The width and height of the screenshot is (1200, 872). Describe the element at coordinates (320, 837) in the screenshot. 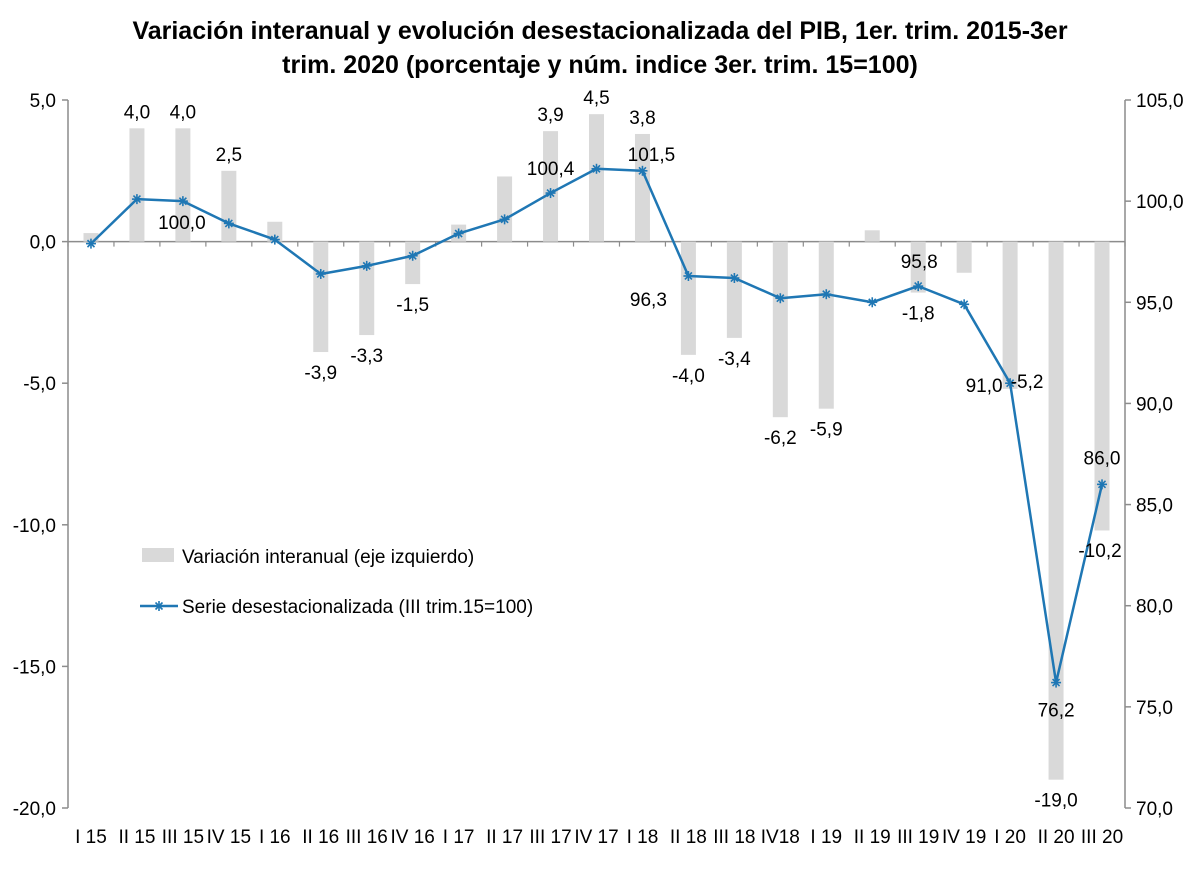

I see `x-axis-category-label: II 16` at that location.